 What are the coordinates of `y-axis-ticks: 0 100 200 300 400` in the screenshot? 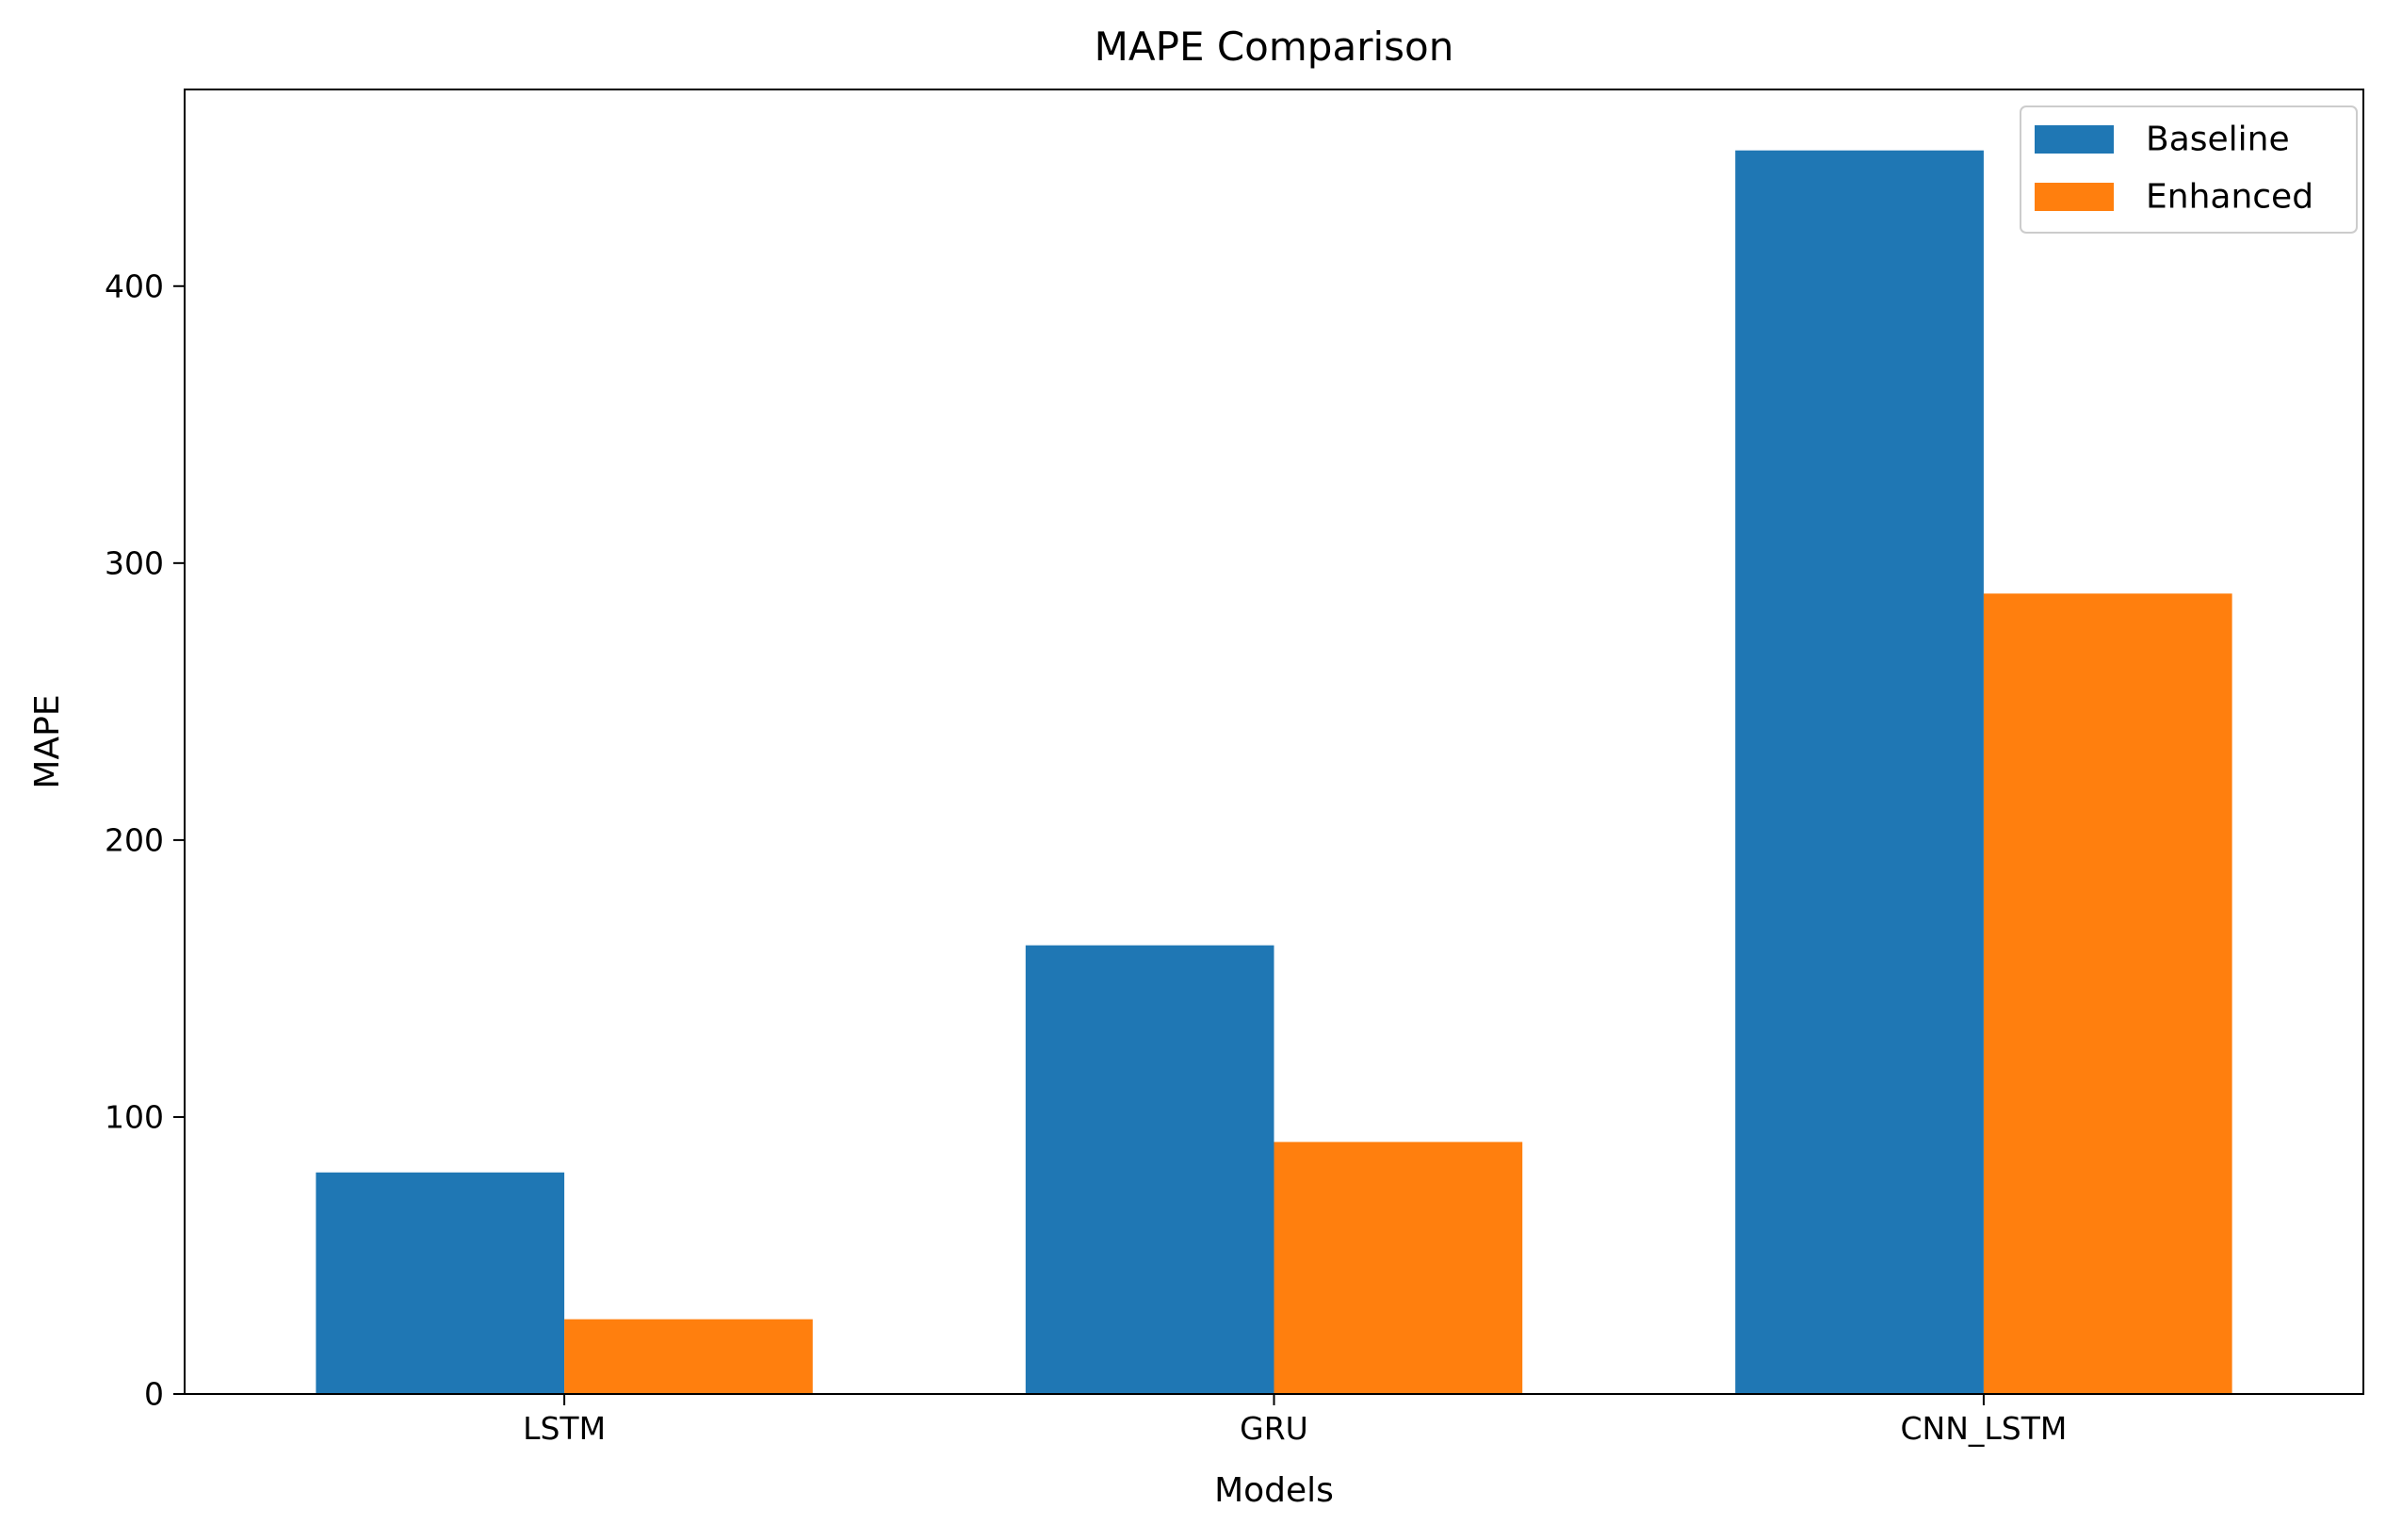 It's located at (145, 840).